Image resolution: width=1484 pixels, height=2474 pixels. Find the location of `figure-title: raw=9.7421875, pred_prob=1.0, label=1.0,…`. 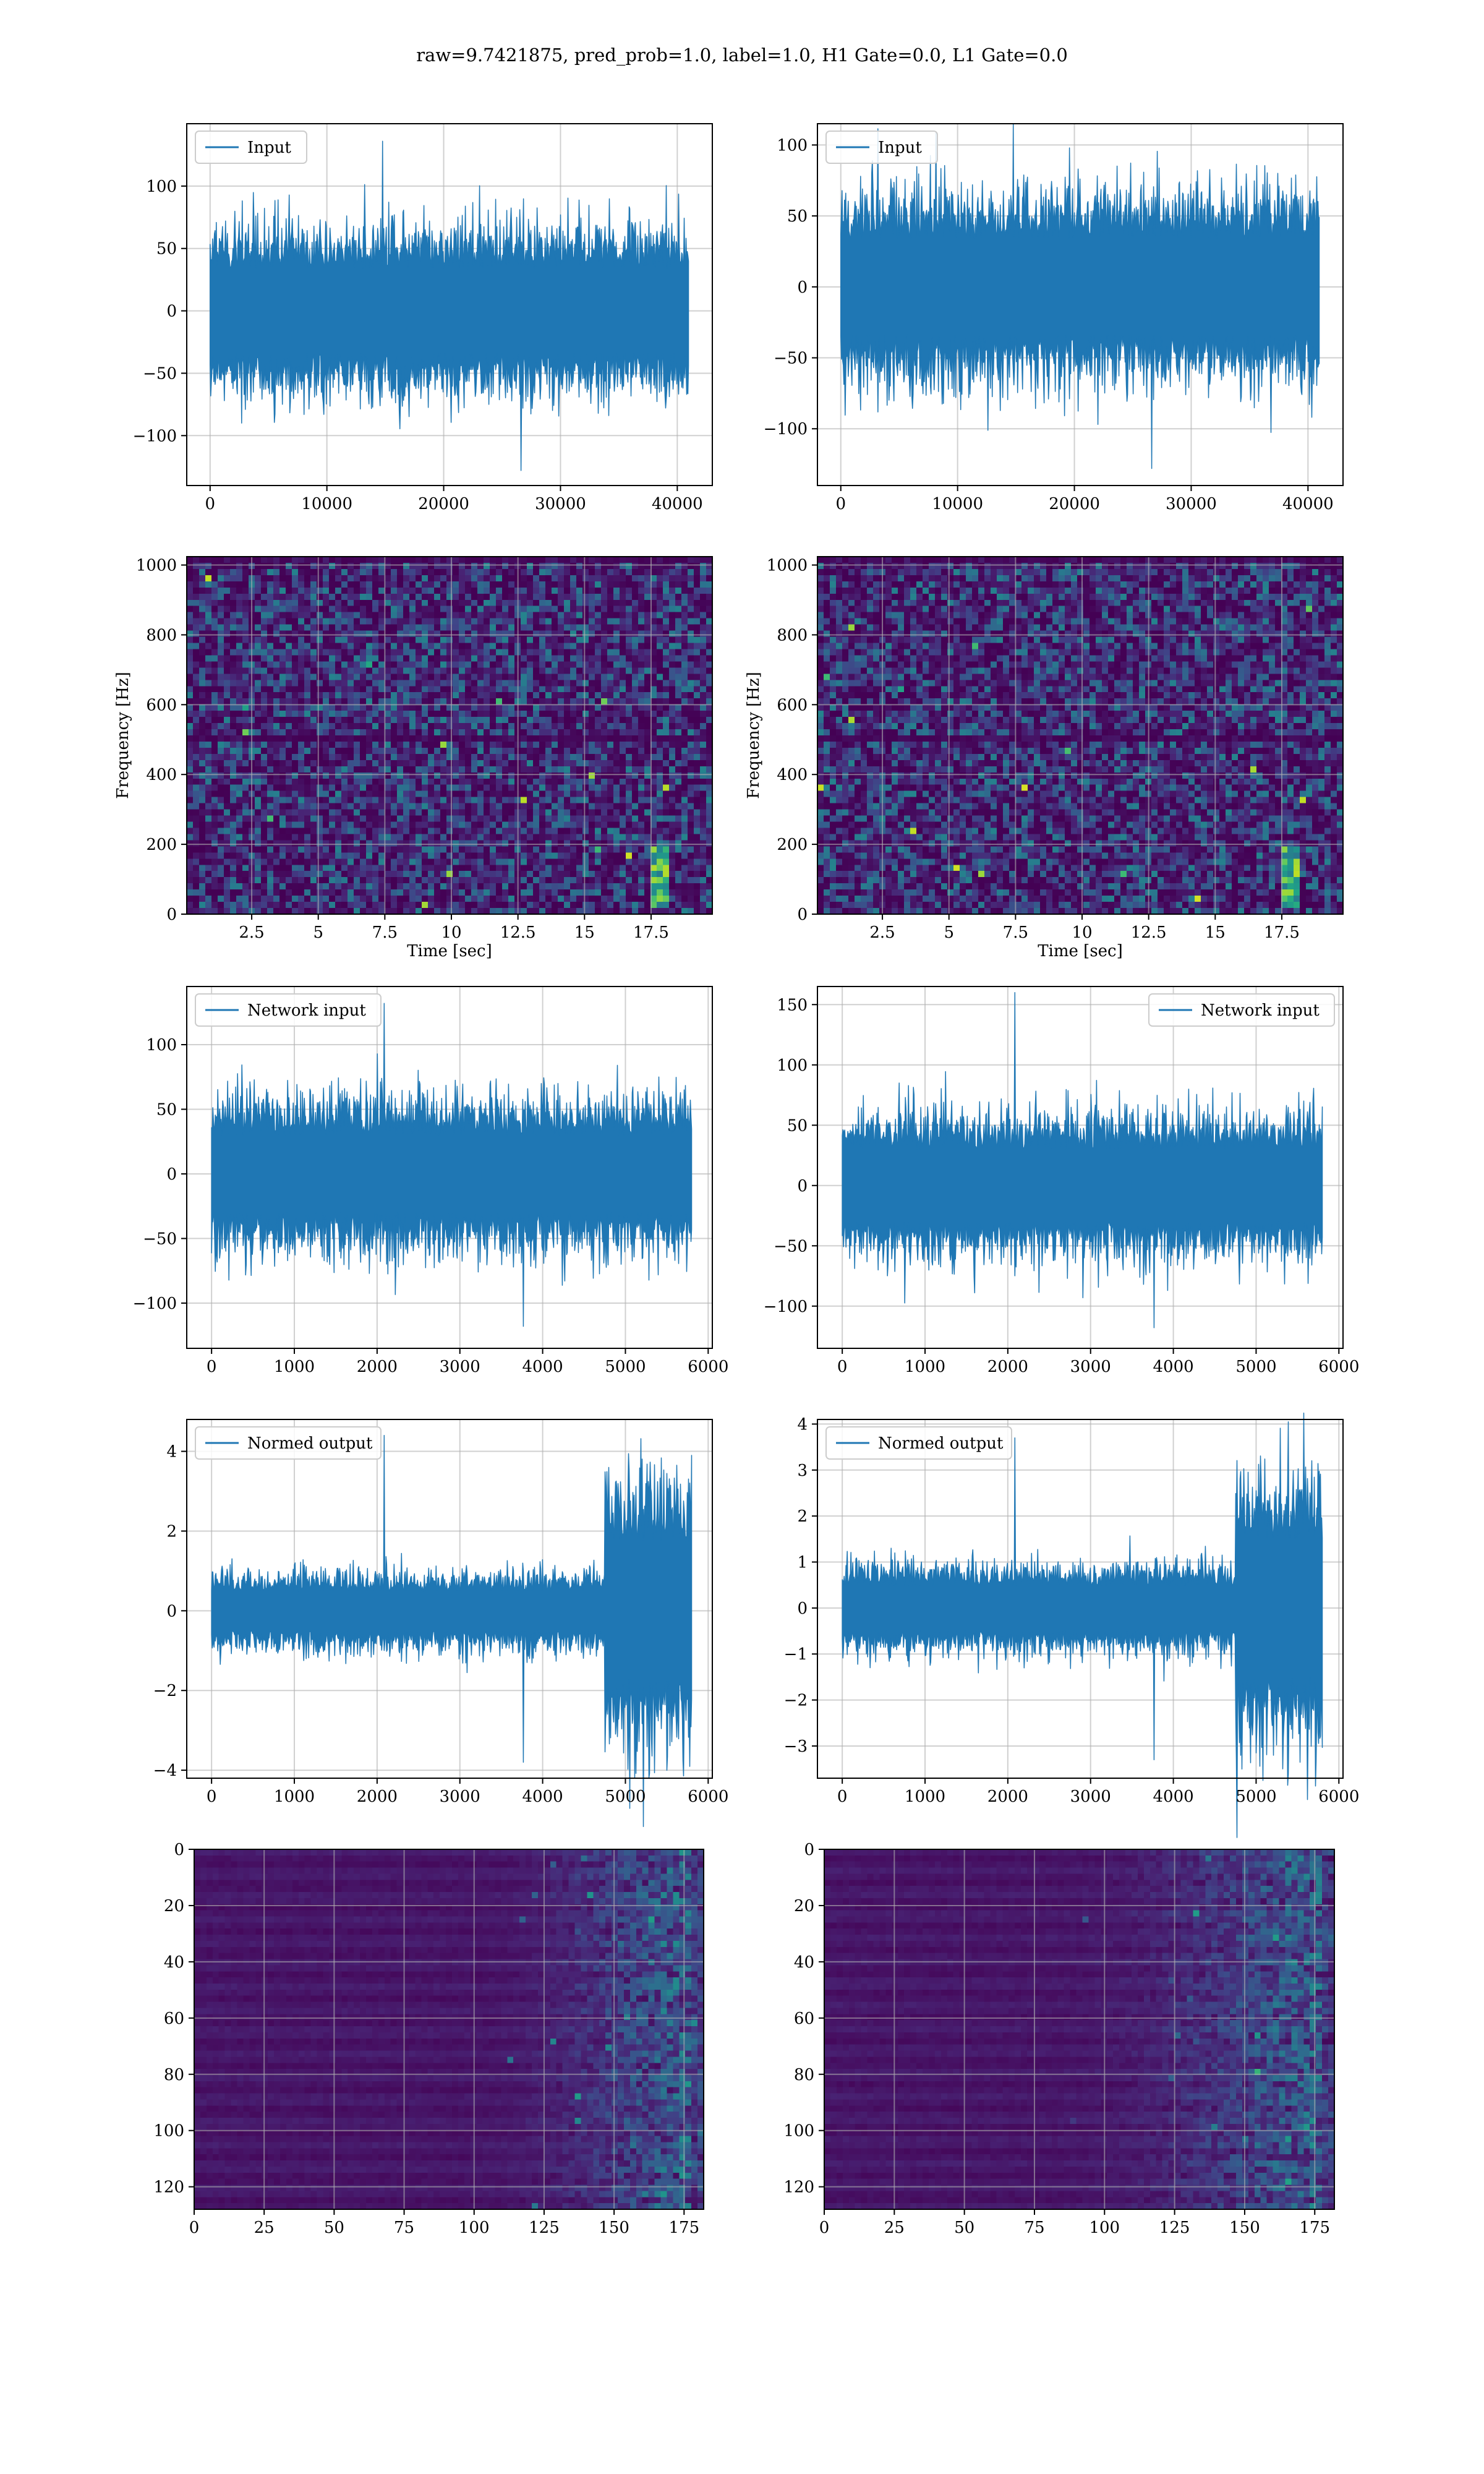

figure-title: raw=9.7421875, pred_prob=1.0, label=1.0,… is located at coordinates (742, 55).